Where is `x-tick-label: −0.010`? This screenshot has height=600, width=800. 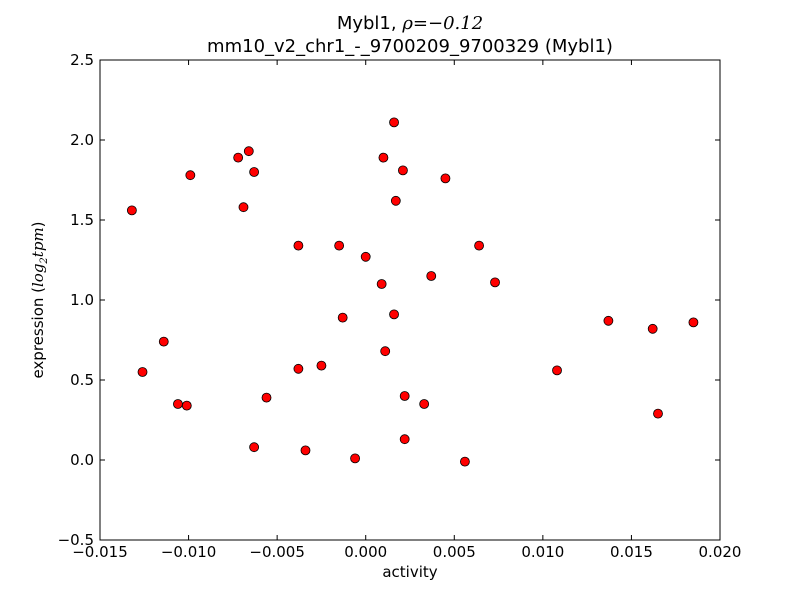 x-tick-label: −0.010 is located at coordinates (189, 552).